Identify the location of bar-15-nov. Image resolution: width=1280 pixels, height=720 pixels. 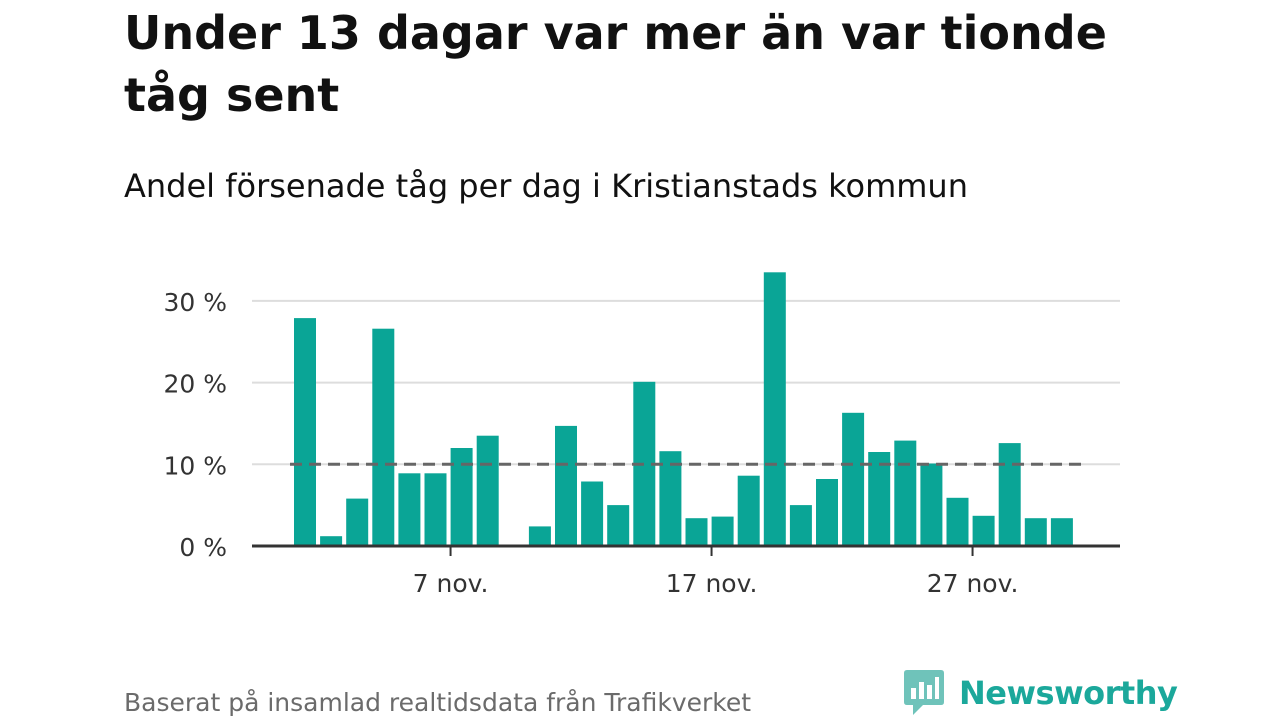
(670, 498).